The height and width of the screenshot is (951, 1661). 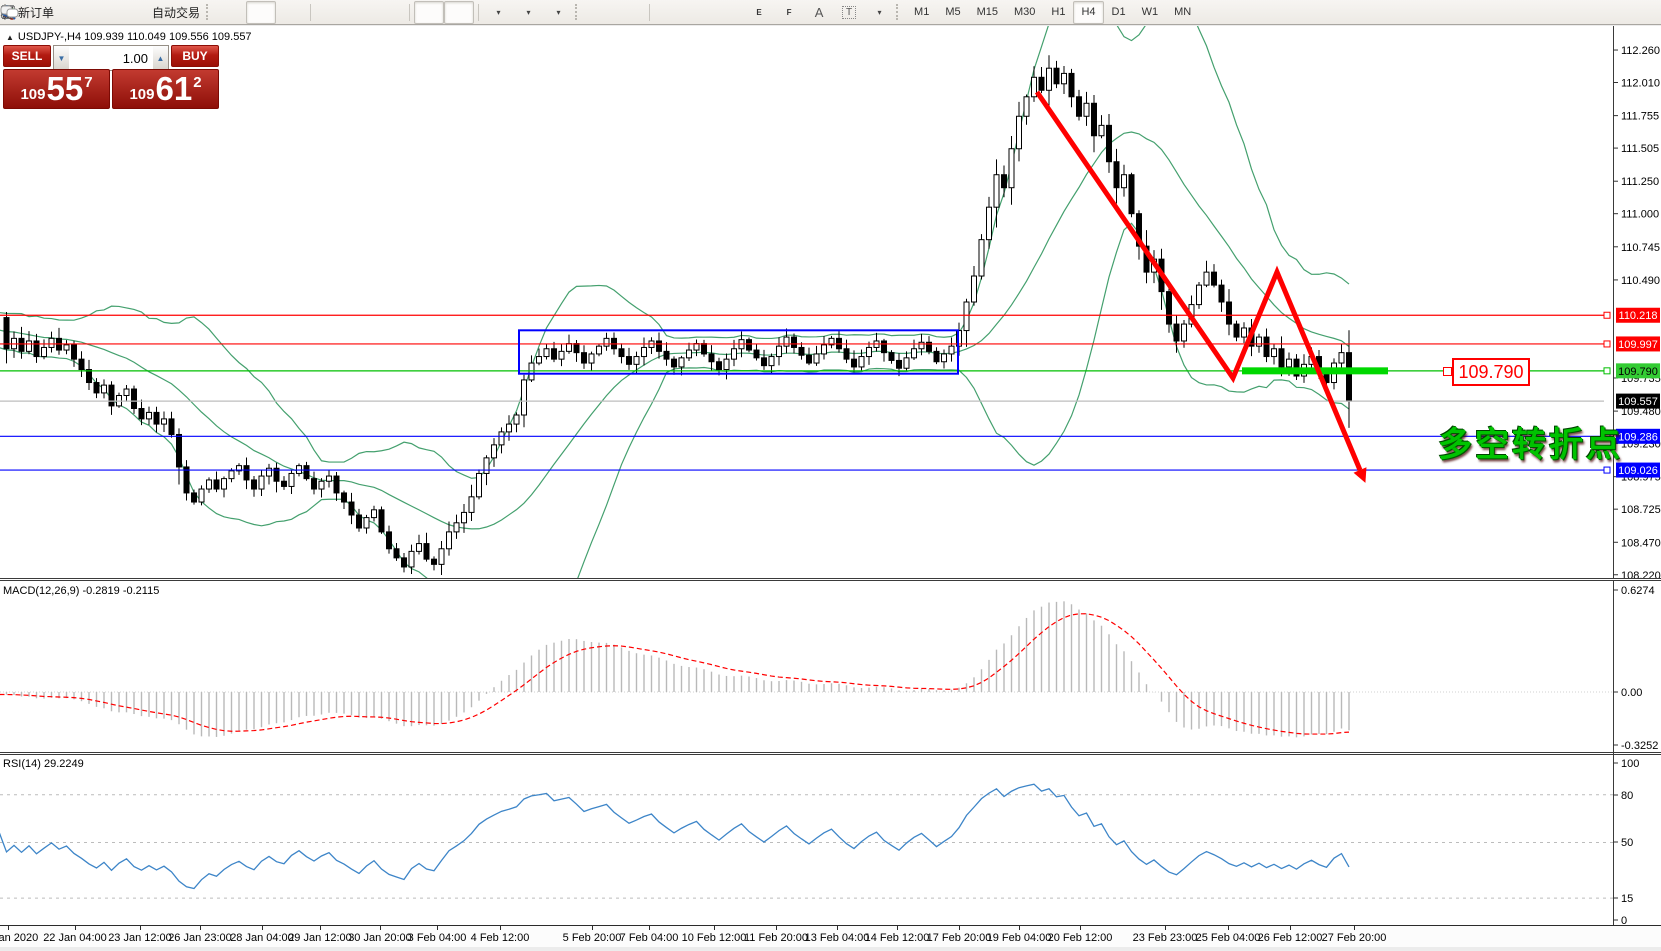 I want to click on new-chart-button: ▾, so click(x=257, y=12).